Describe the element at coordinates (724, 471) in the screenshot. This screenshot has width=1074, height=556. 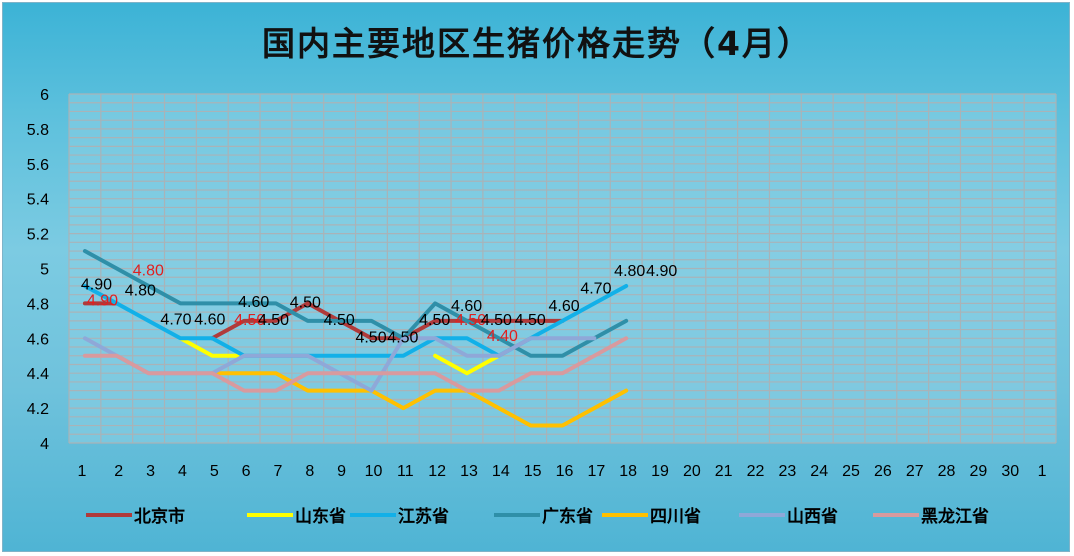
I see `x-tick-label: 21` at that location.